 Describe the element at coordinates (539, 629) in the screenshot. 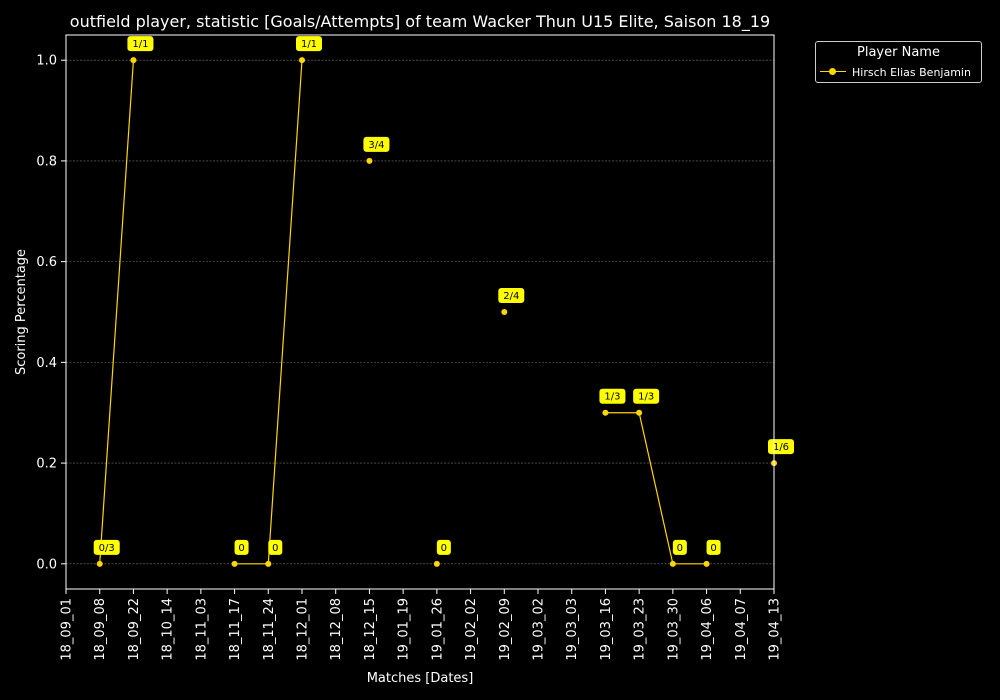

I see `x-tick-label: 19_03_02` at that location.